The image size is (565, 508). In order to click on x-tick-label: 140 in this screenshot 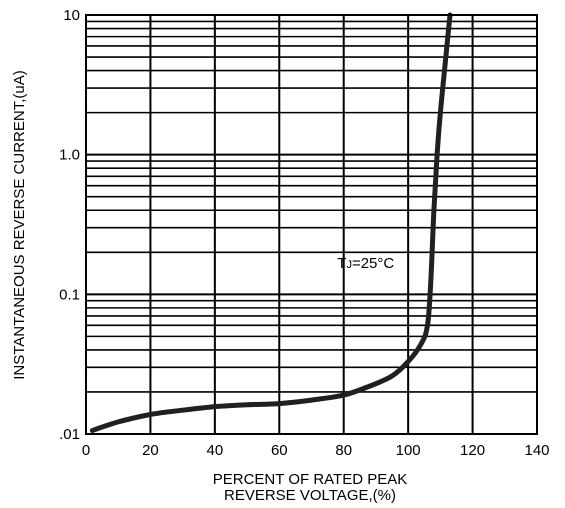, I will do `click(536, 450)`.